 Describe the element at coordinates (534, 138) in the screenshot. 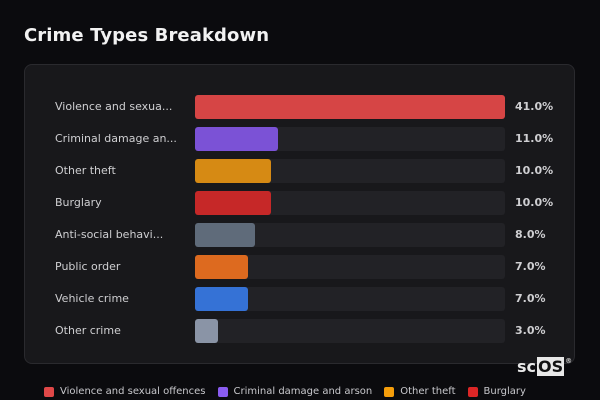

I see `bar-value: 11.0%` at that location.